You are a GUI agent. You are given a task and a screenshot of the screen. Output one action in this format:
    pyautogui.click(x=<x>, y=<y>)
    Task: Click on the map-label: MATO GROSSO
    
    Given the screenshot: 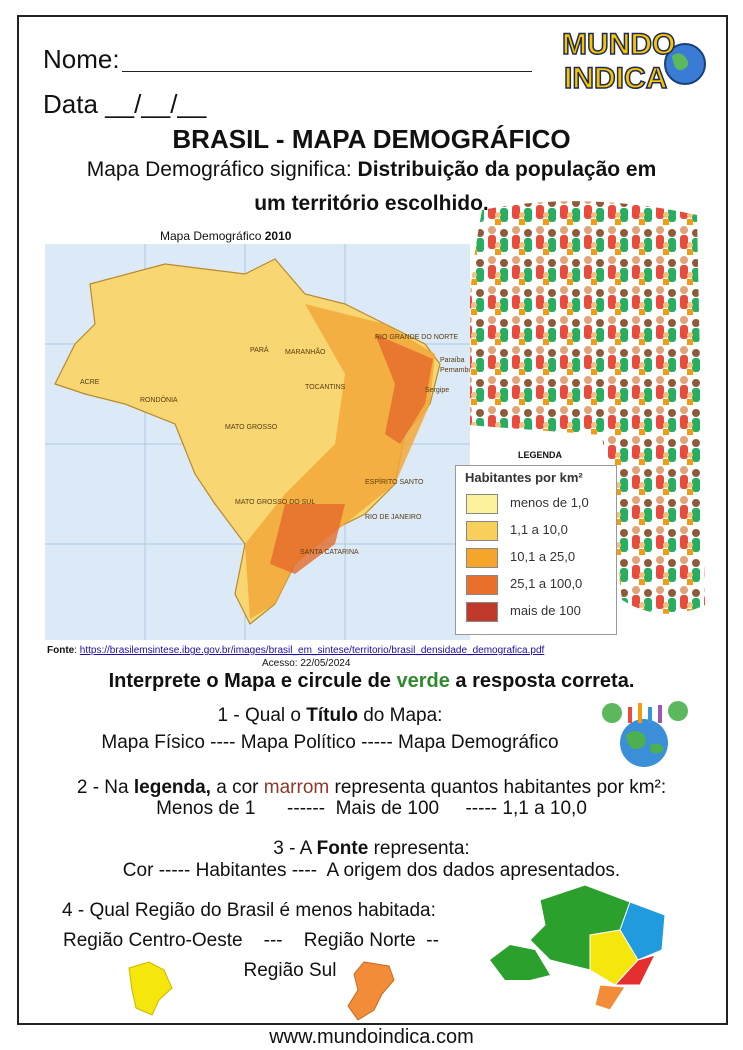 What is the action you would take?
    pyautogui.click(x=251, y=427)
    